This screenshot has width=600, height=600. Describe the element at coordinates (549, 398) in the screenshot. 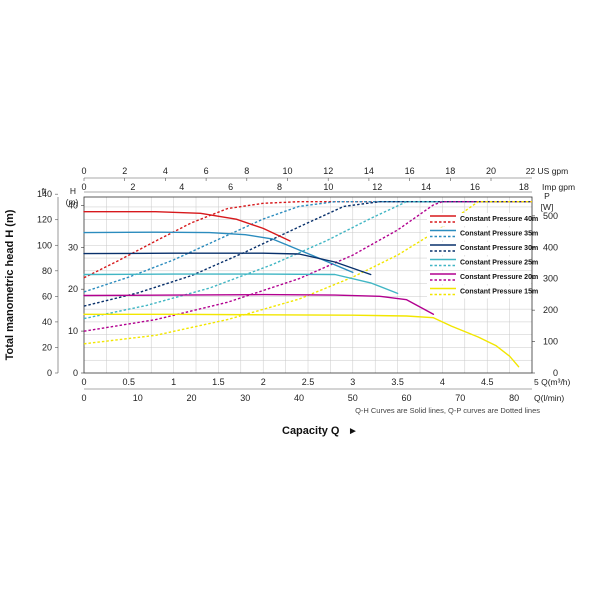

I see `x-unit-label-lmin: Q(l/min)` at that location.